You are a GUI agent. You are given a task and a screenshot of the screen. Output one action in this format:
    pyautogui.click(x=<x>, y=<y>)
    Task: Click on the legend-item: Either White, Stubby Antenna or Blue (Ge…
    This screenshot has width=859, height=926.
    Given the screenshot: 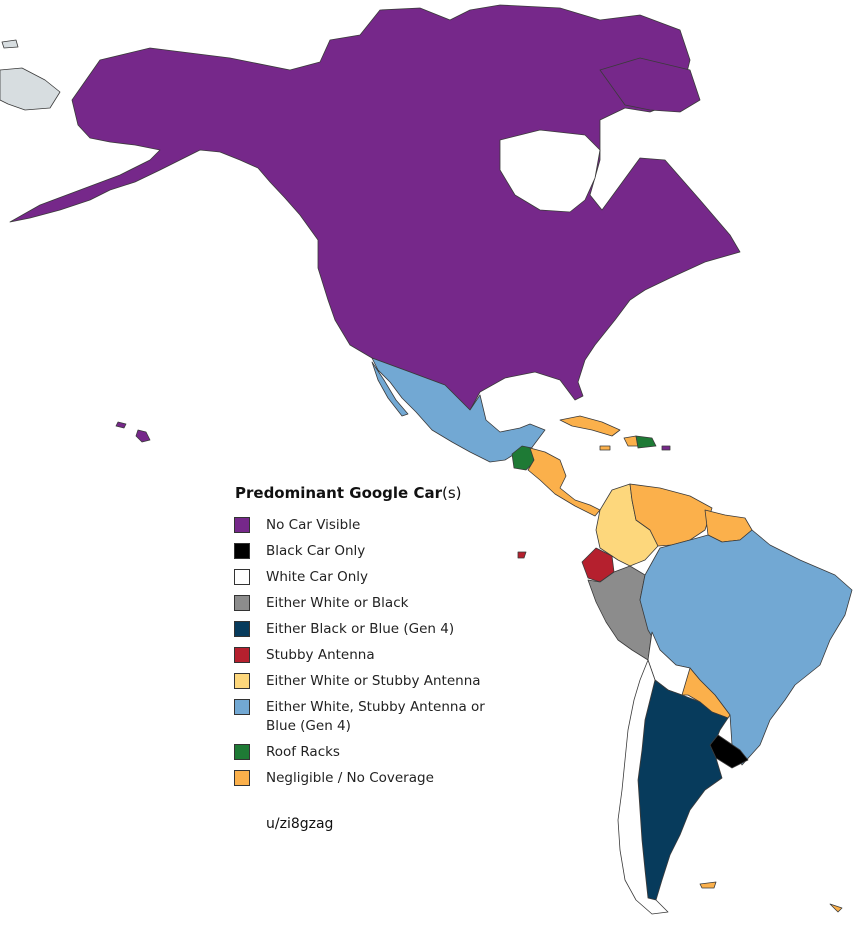 What is the action you would take?
    pyautogui.click(x=364, y=717)
    